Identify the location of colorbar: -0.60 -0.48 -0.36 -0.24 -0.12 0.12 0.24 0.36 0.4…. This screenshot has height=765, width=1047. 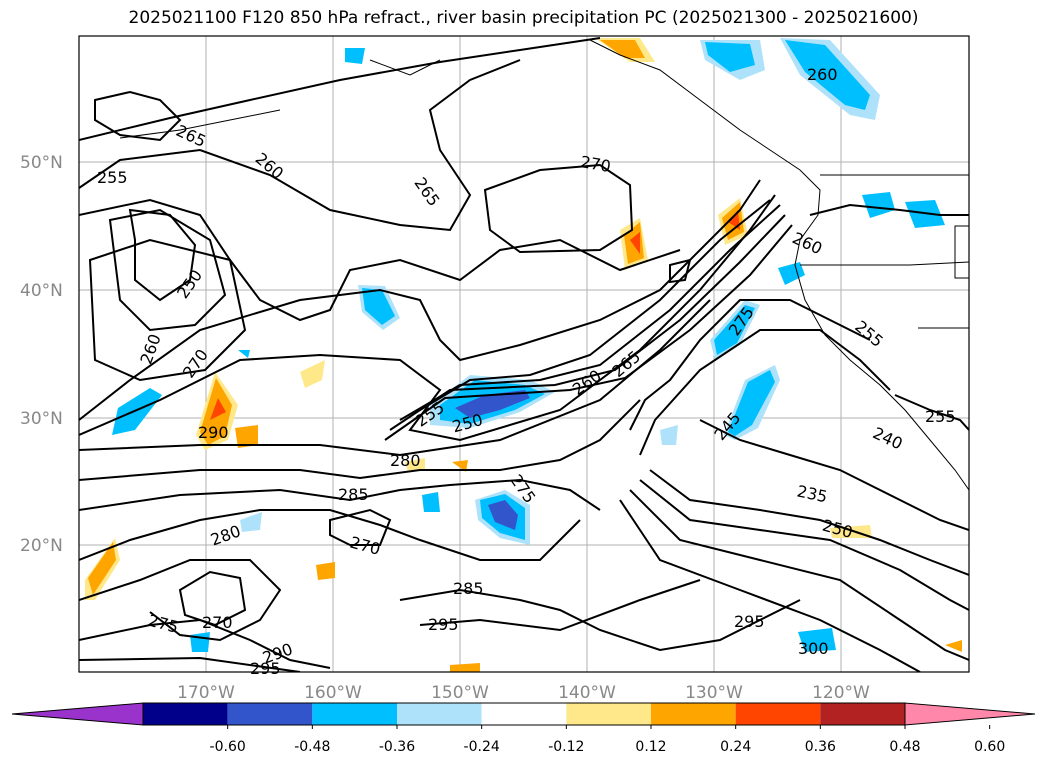
(523, 728).